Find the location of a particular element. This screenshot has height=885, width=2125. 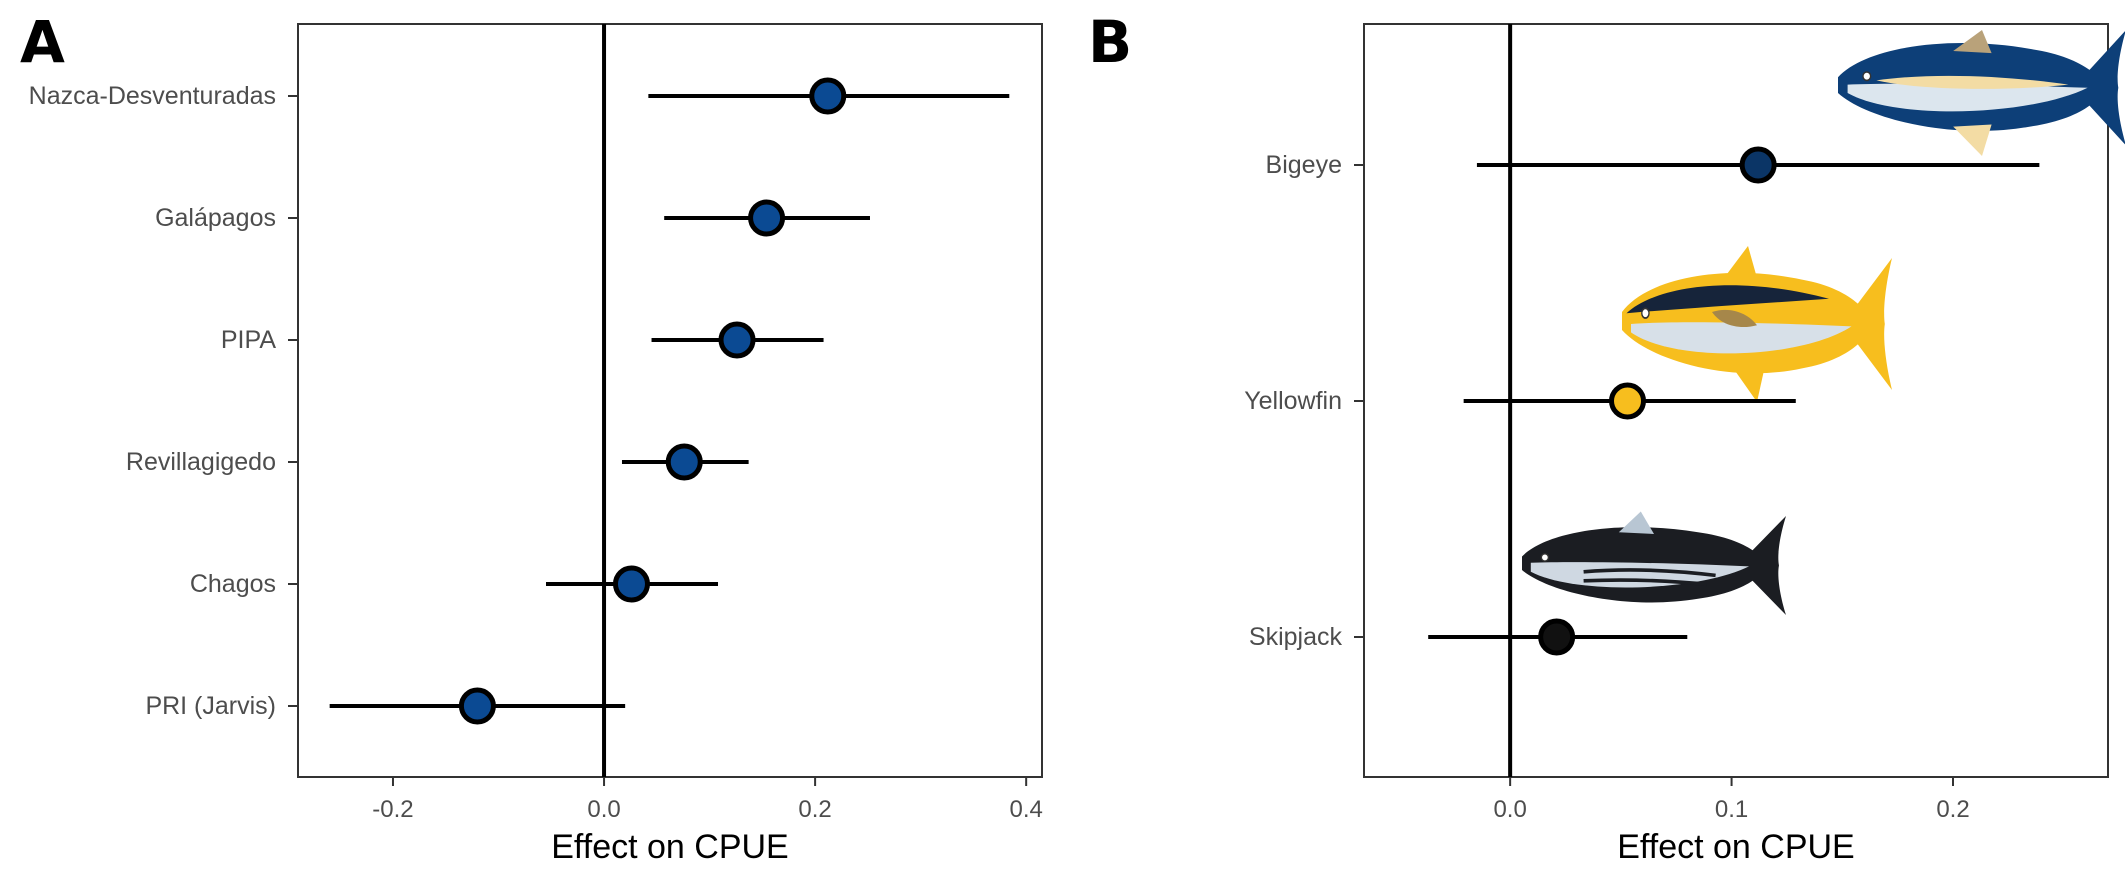

category-label: Bigeye is located at coordinates (1304, 165).